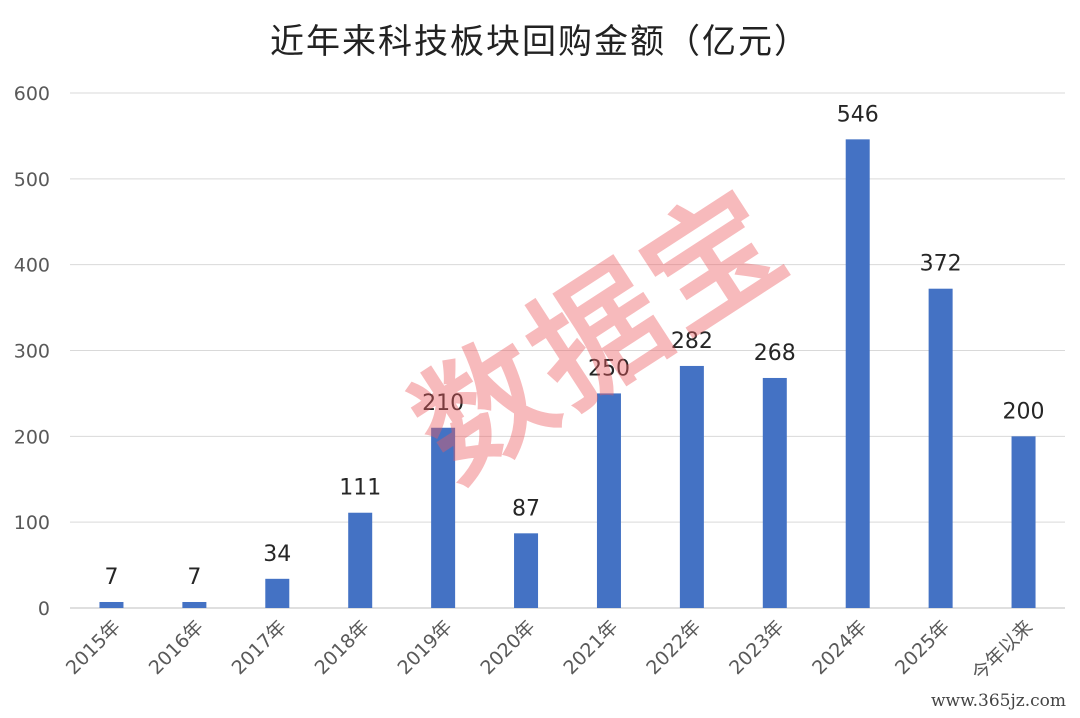 The height and width of the screenshot is (718, 1080). What do you see at coordinates (277, 554) in the screenshot?
I see `data-label: 34` at bounding box center [277, 554].